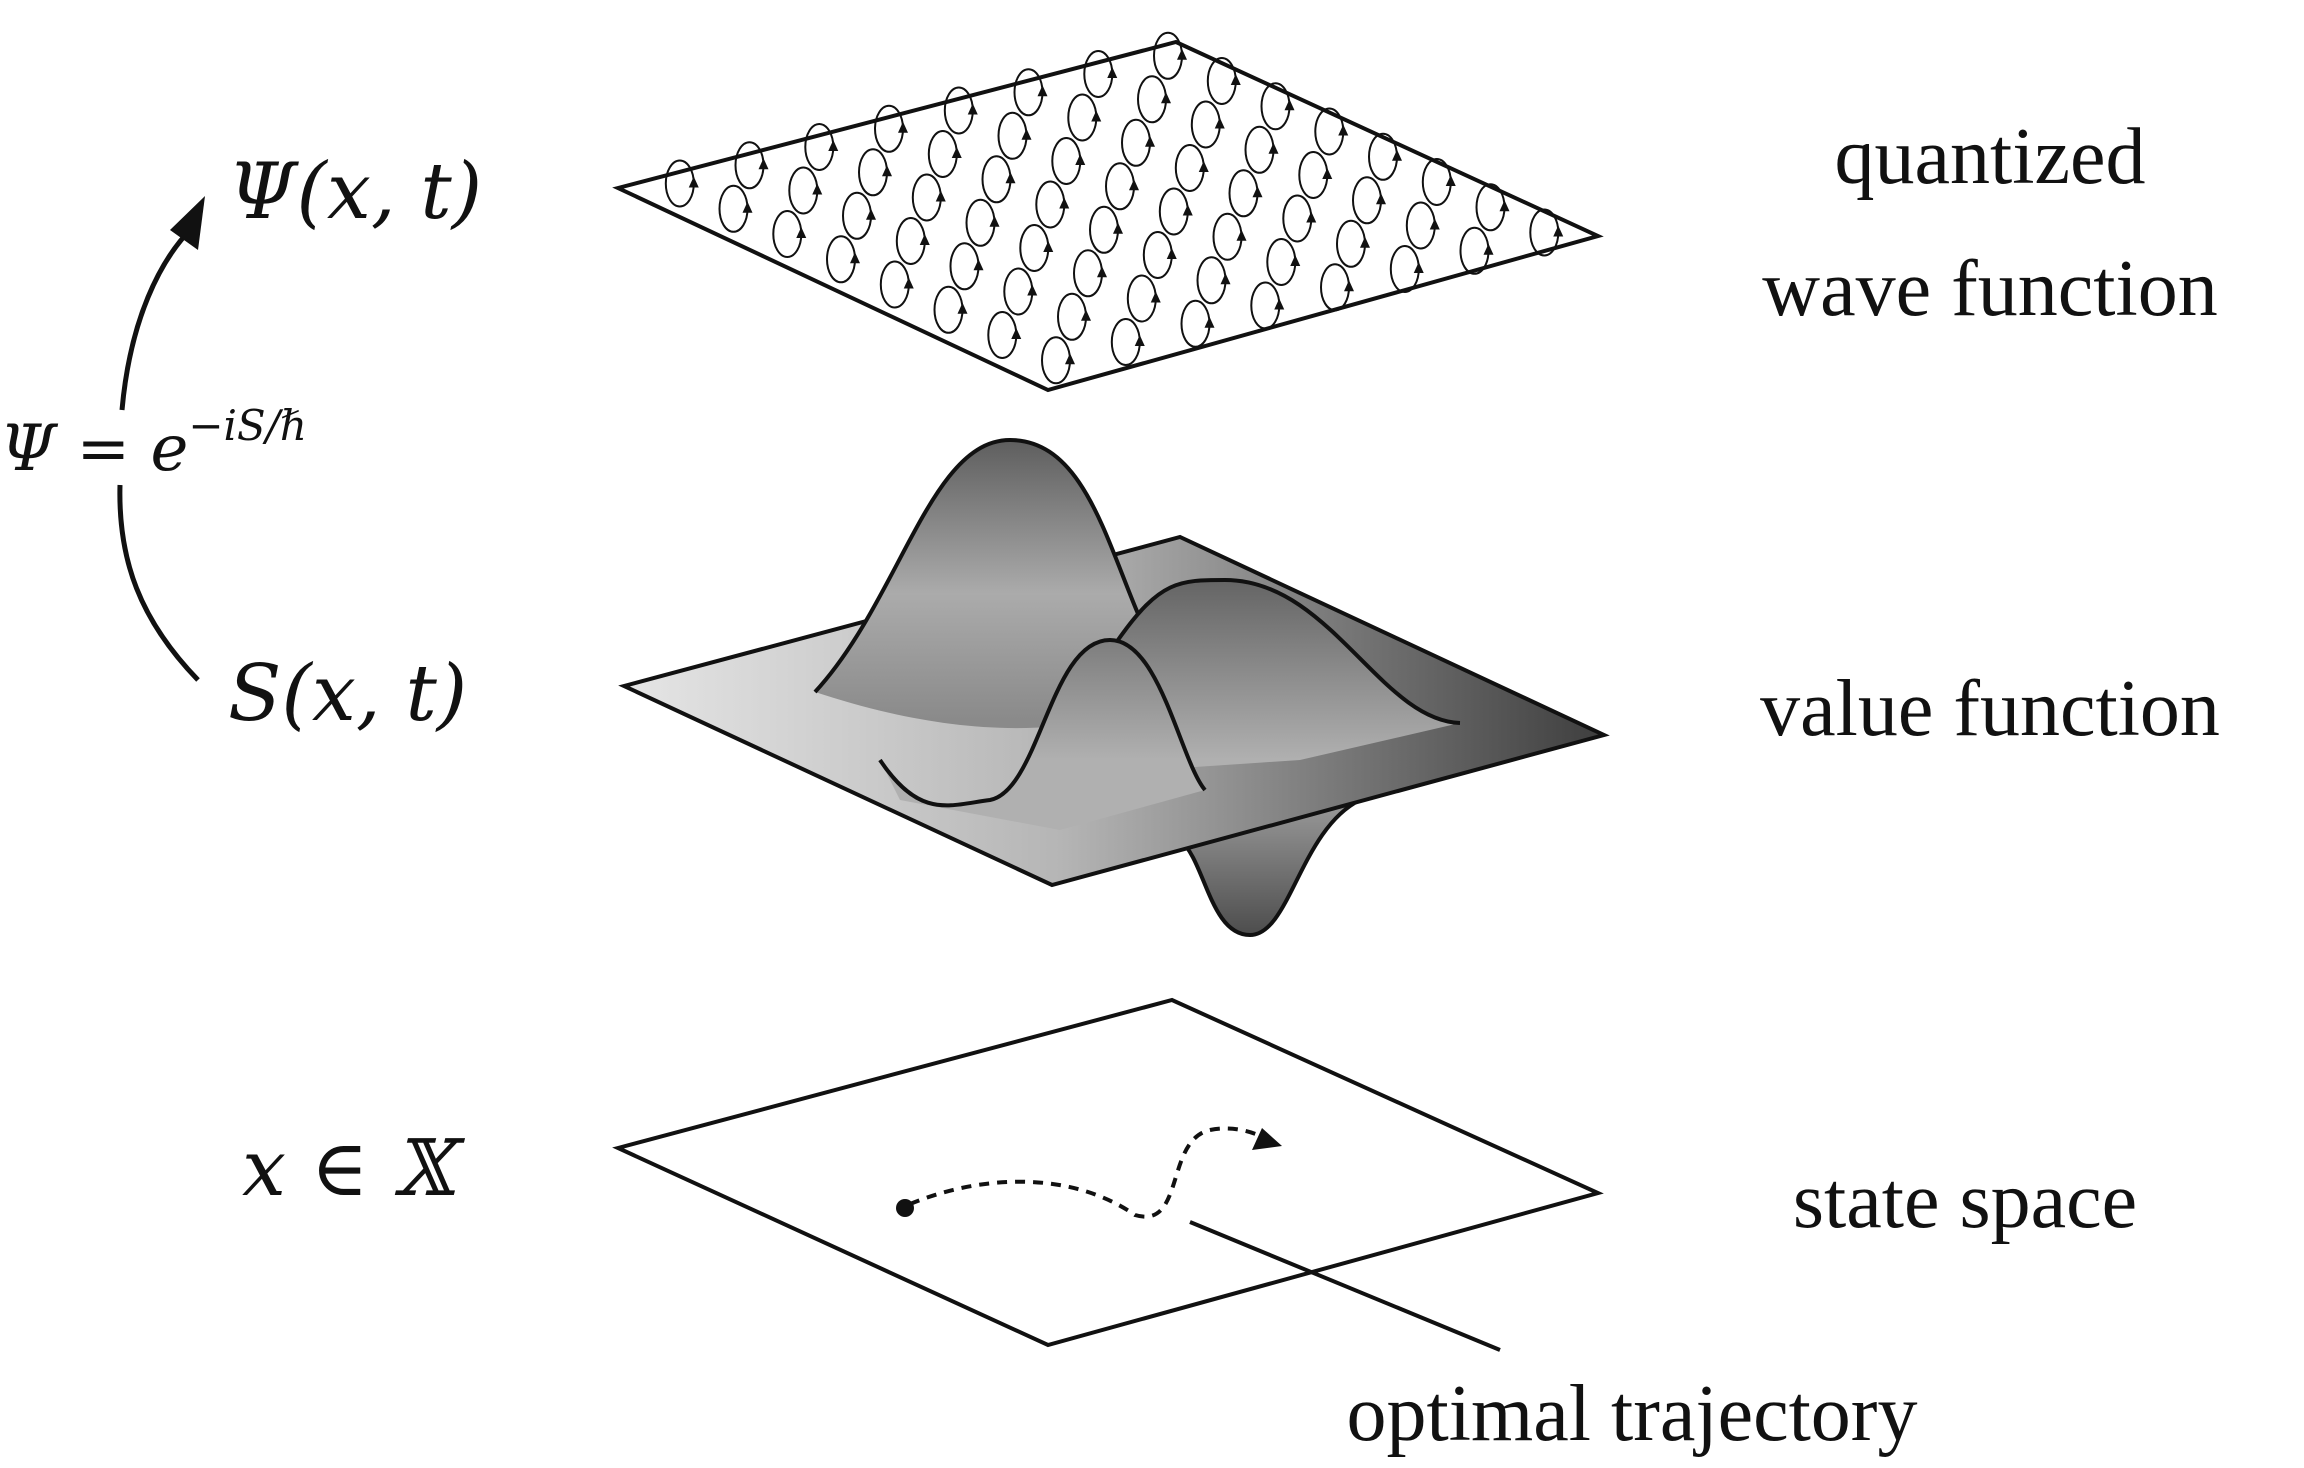 This screenshot has height=1468, width=2304. I want to click on wave-description-line1: quantized, so click(1990, 157).